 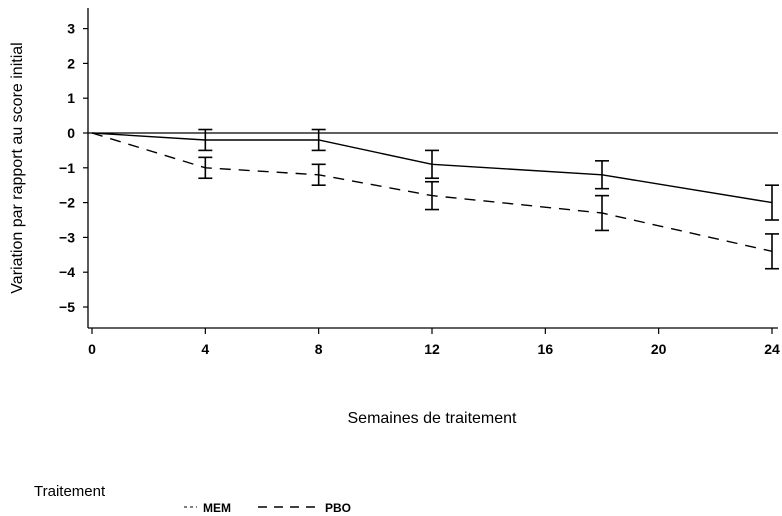 I want to click on y-tick-label: 0, so click(x=71, y=133).